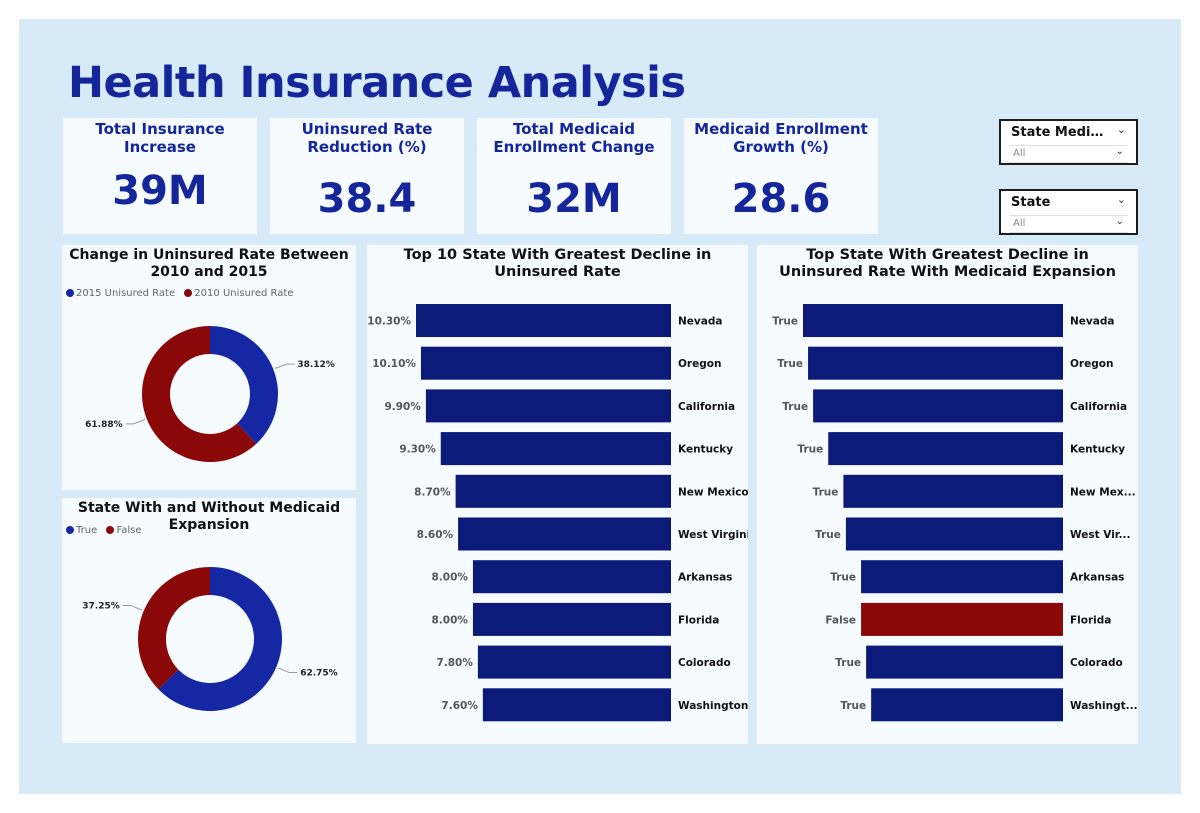  I want to click on kpi-label: Medicaid Enrollment Growth (%), so click(781, 138).